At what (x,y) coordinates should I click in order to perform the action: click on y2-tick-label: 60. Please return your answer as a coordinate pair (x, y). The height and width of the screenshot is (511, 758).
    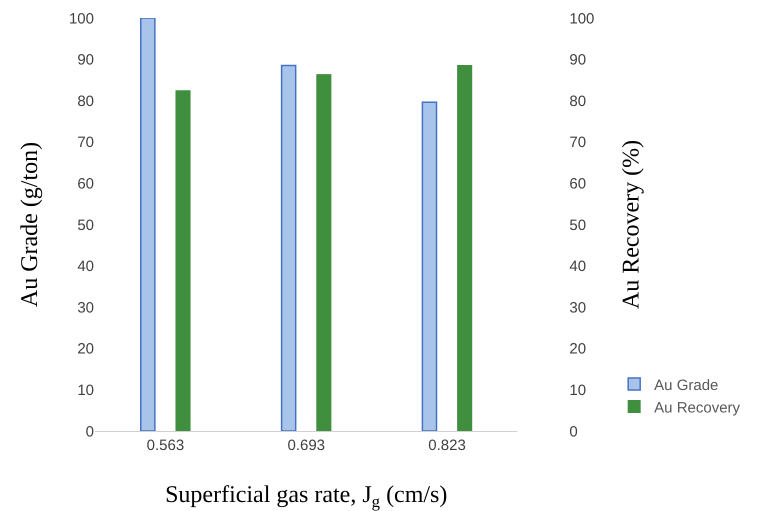
    Looking at the image, I should click on (577, 183).